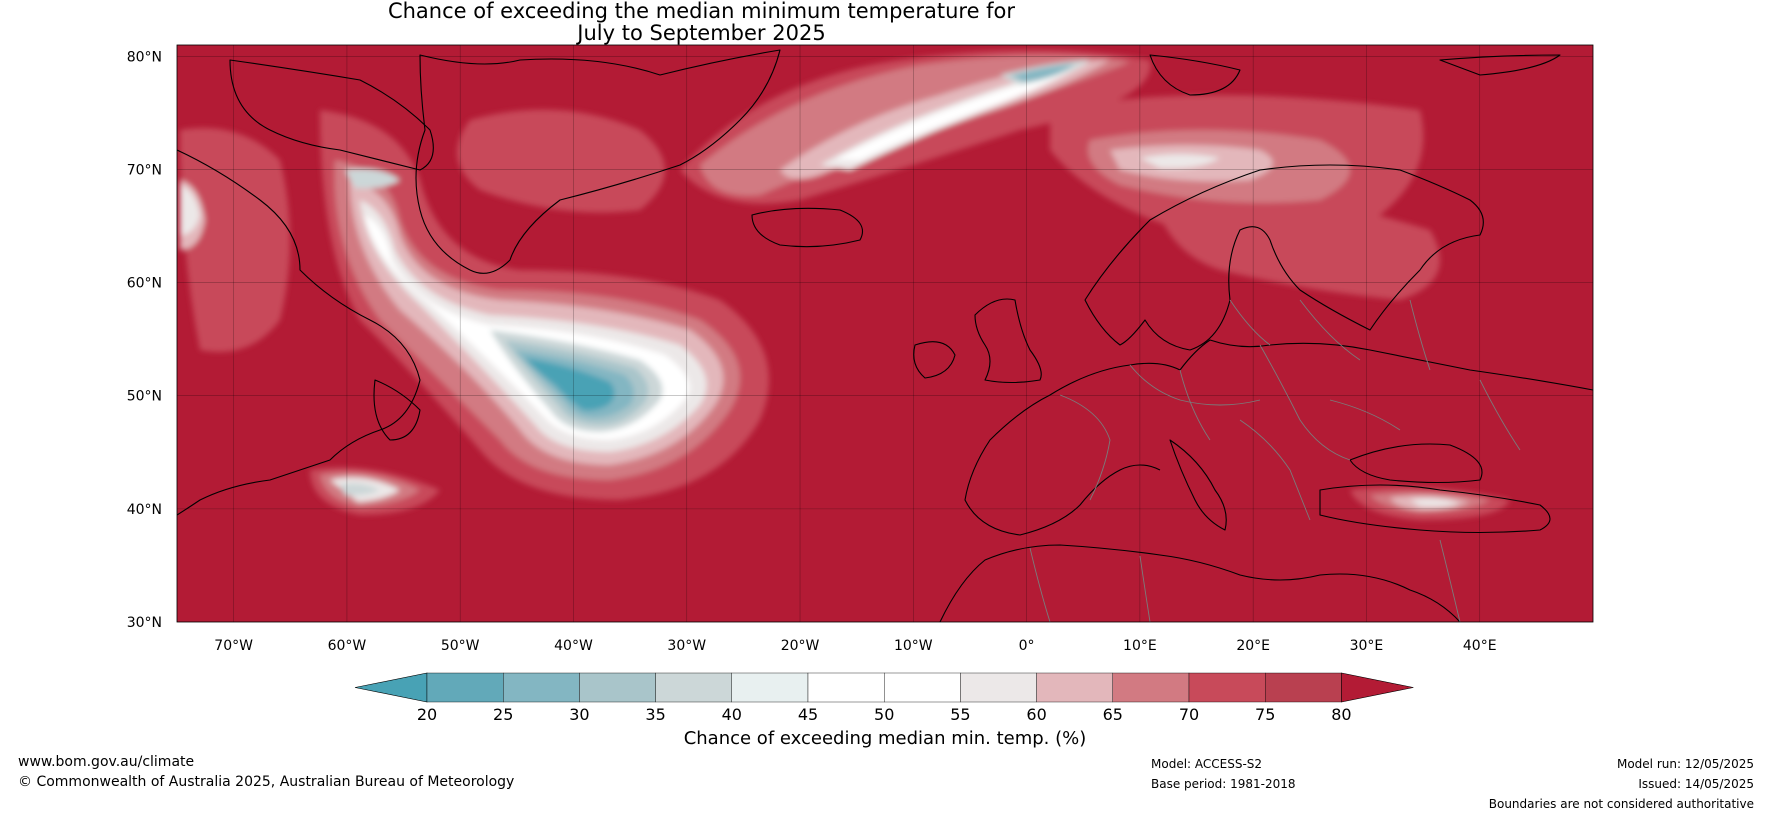 Image resolution: width=1770 pixels, height=816 pixels. I want to click on coast-iceland, so click(807, 227).